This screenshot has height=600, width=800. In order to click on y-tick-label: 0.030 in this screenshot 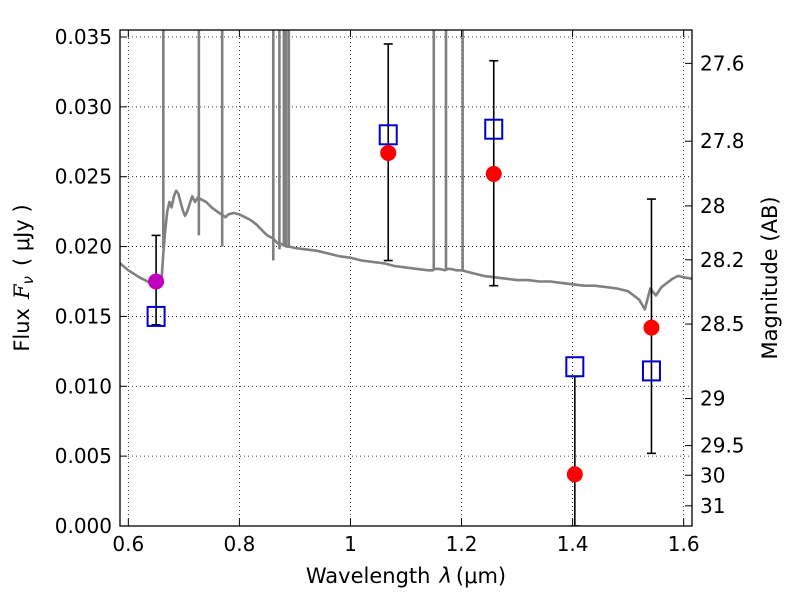, I will do `click(83, 107)`.